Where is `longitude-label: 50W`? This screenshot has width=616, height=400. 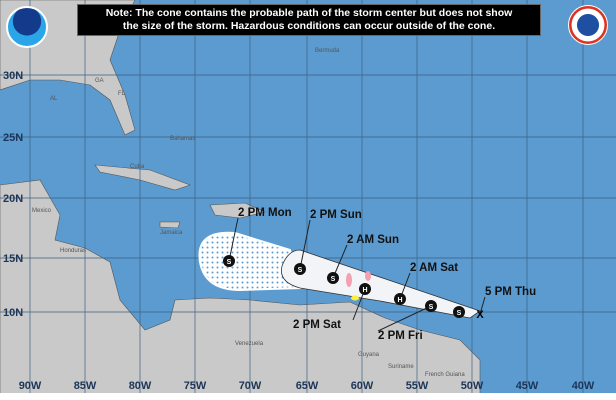
longitude-label: 50W is located at coordinates (472, 386).